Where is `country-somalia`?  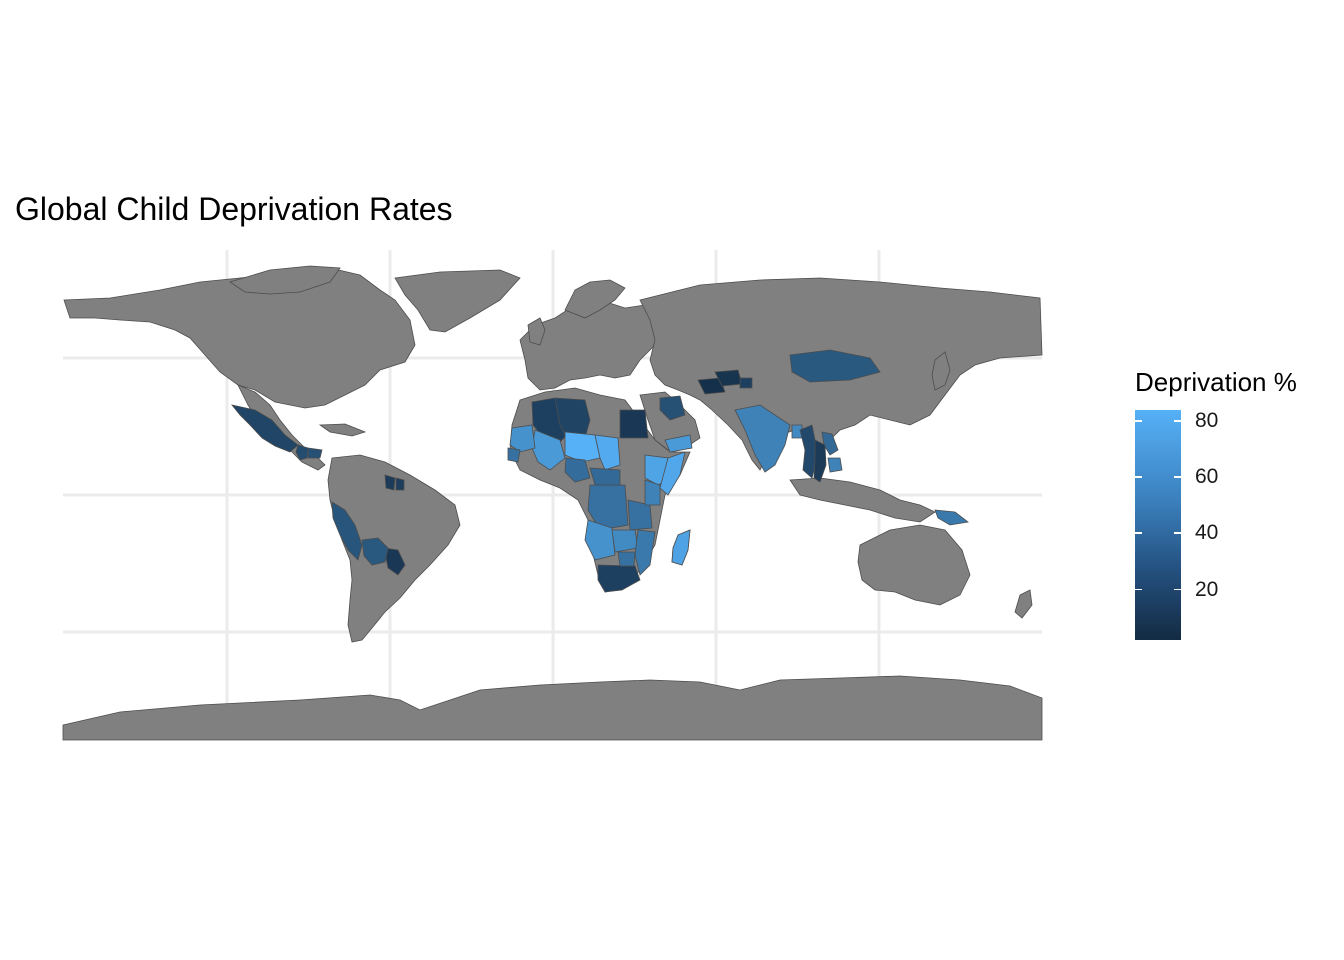 country-somalia is located at coordinates (672, 473).